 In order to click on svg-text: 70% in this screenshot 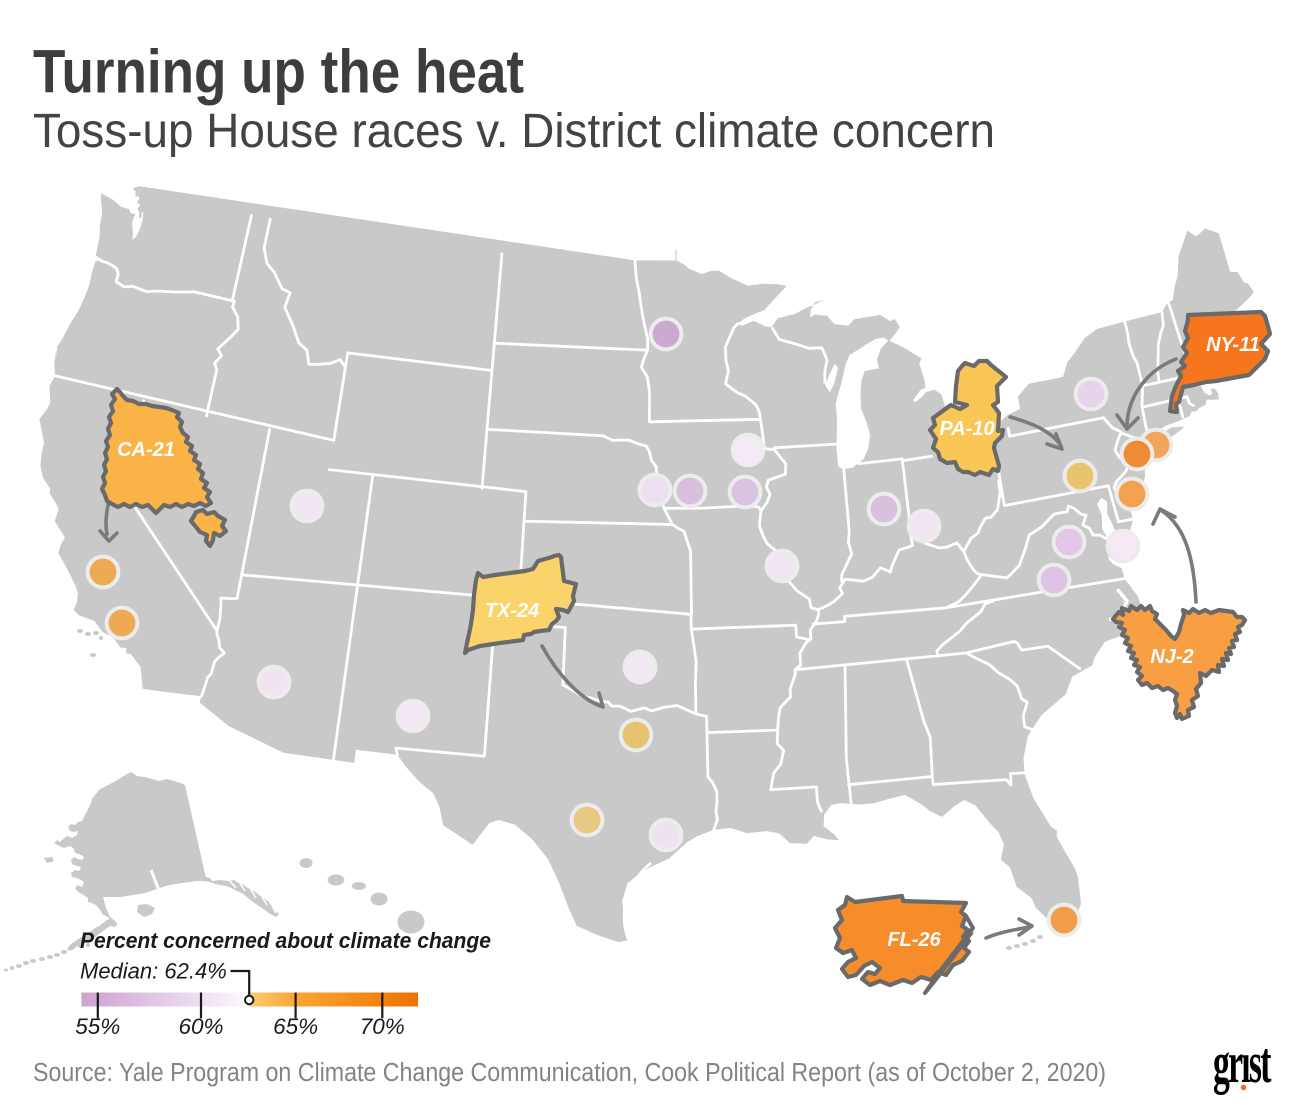, I will do `click(382, 1026)`.